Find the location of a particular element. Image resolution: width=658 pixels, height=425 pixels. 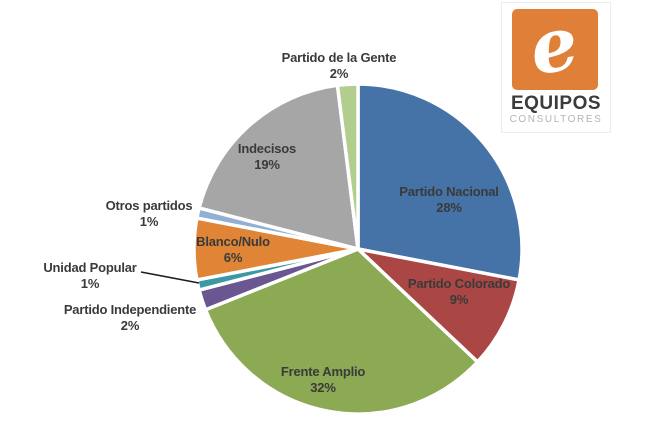

pie-slice-partido-colorado is located at coordinates (438, 305).